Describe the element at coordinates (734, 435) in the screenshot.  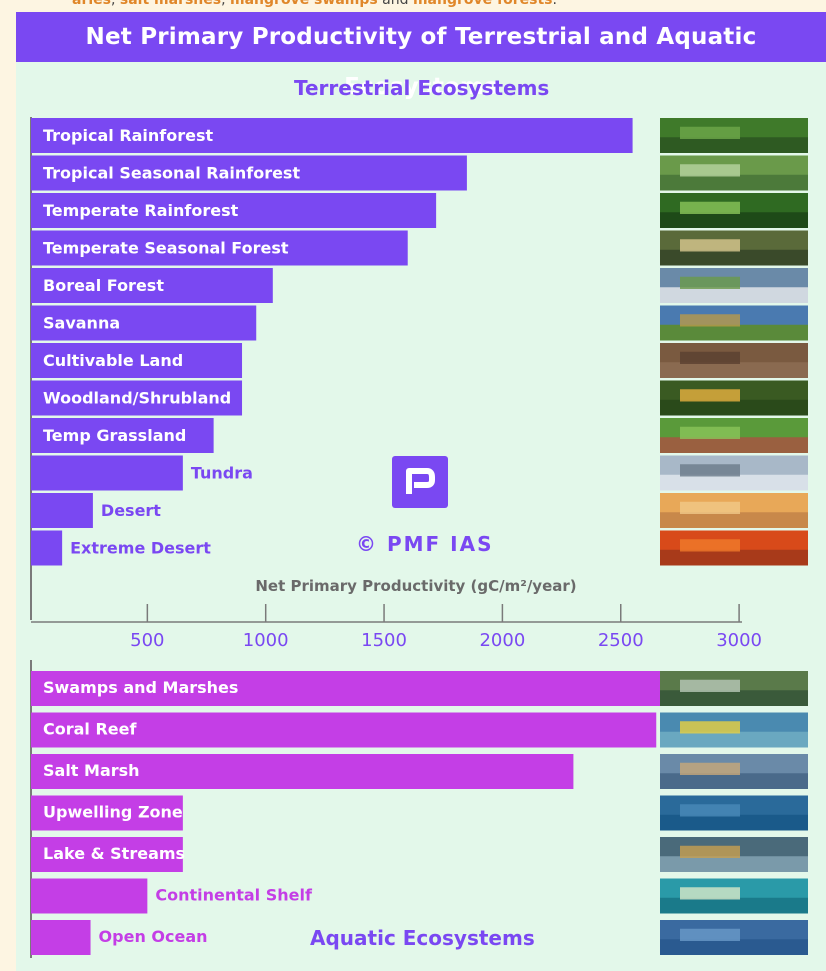
I see `grassland-photo` at that location.